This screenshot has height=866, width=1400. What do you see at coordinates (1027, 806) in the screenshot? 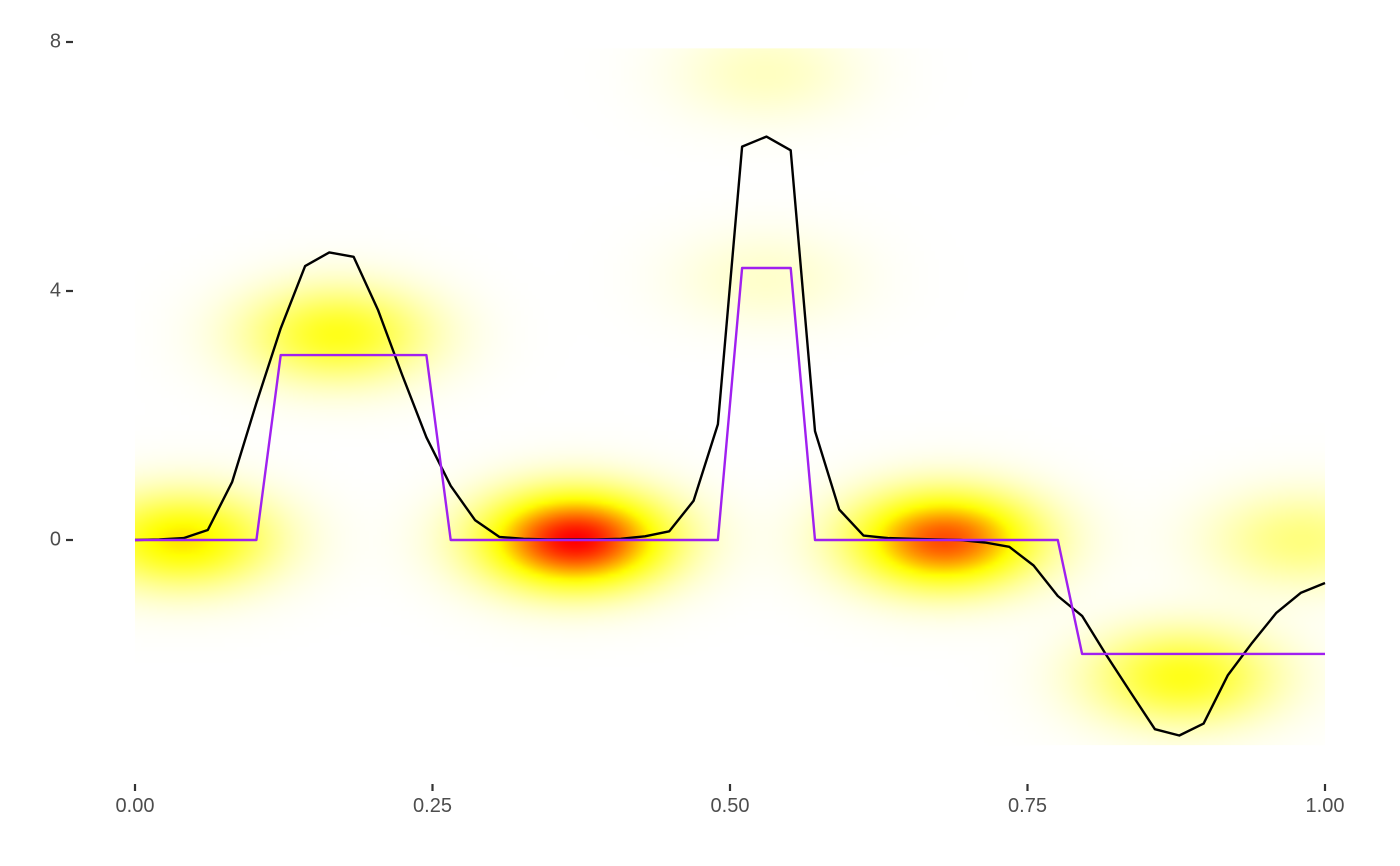
I see `x-tick-label: 0.75` at bounding box center [1027, 806].